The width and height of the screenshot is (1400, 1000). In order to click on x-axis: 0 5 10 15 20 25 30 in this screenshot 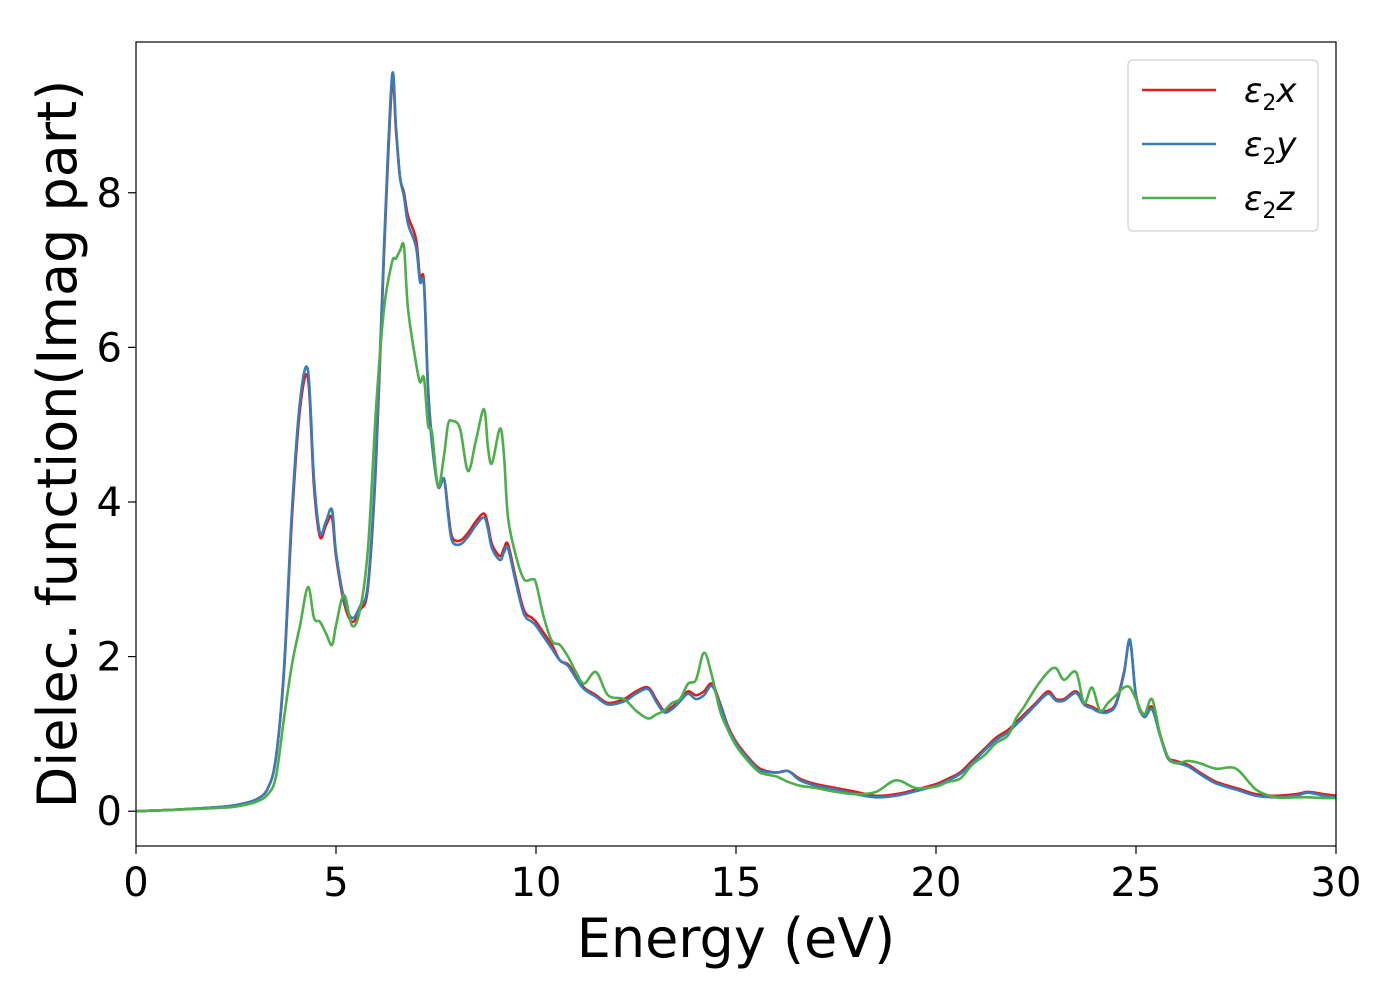, I will do `click(742, 876)`.